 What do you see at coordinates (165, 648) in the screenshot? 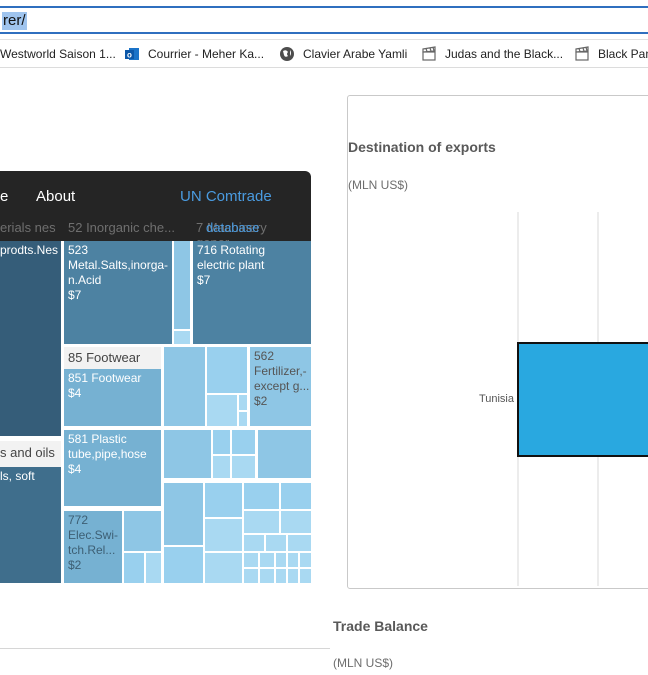
I see `section-divider` at bounding box center [165, 648].